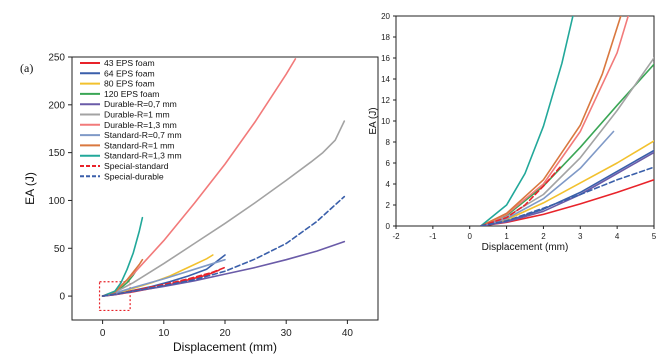 The width and height of the screenshot is (658, 356). What do you see at coordinates (388, 184) in the screenshot?
I see `y-tick-label: 4` at bounding box center [388, 184].